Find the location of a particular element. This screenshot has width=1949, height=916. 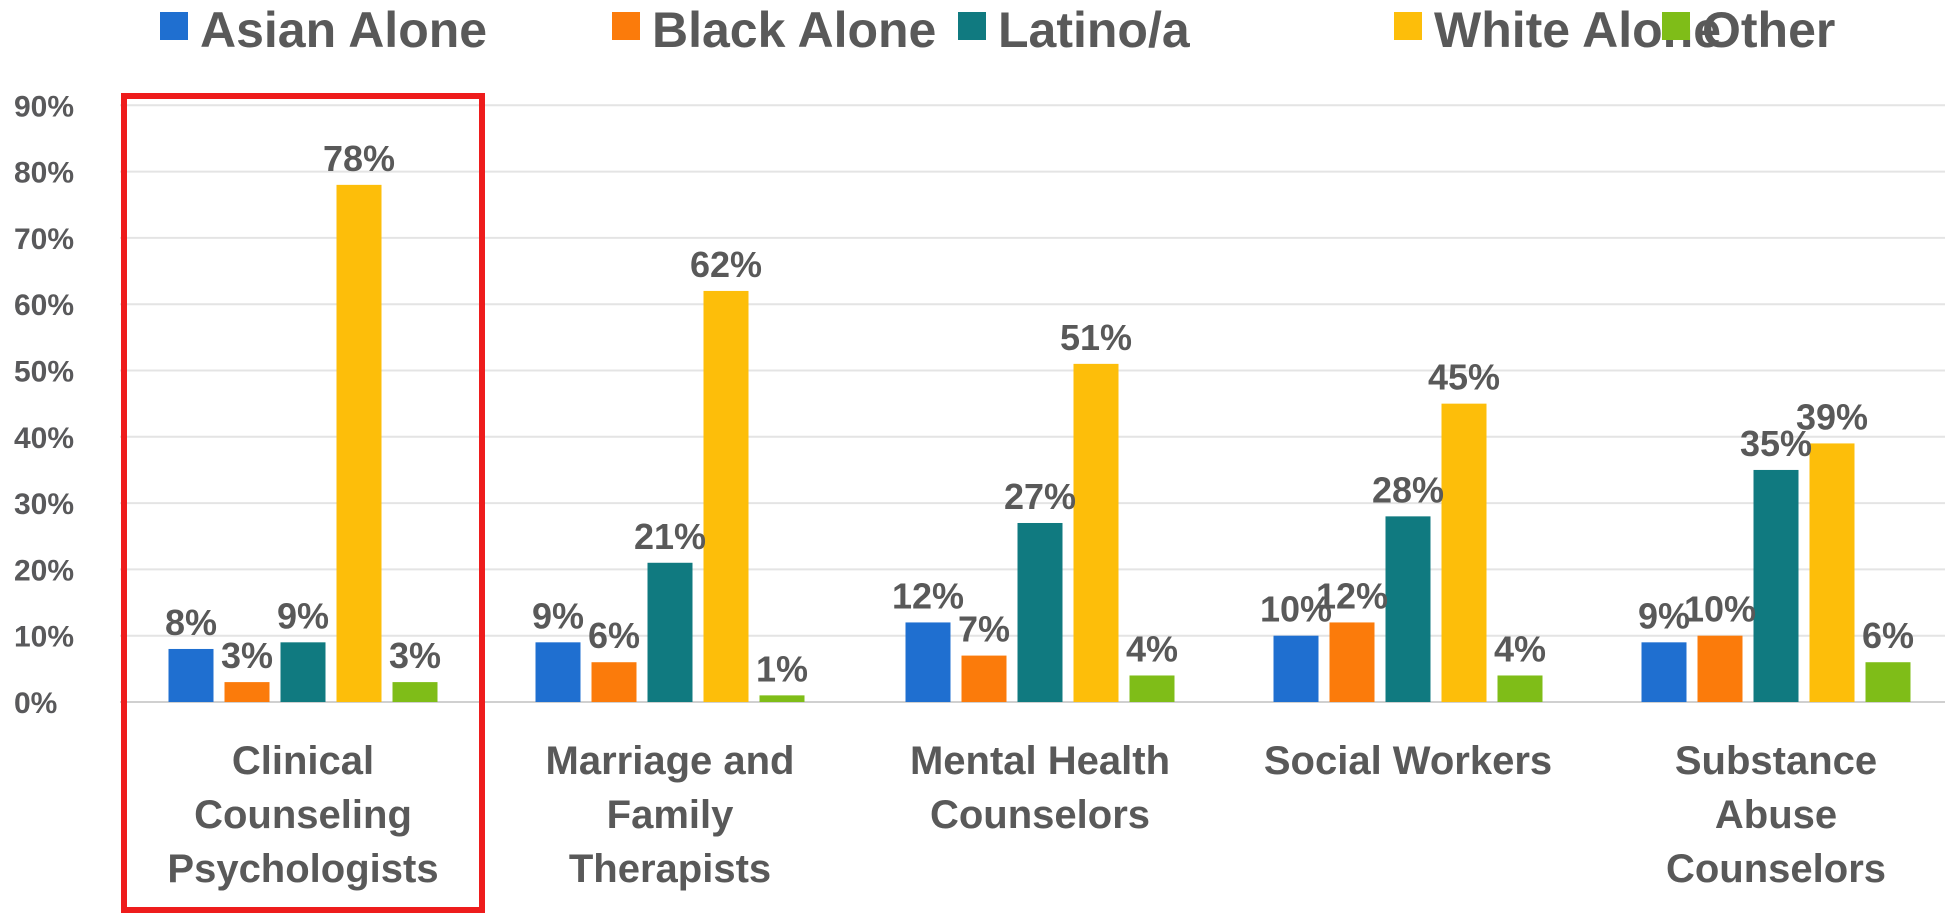

y-tick-label: 50% is located at coordinates (44, 372).